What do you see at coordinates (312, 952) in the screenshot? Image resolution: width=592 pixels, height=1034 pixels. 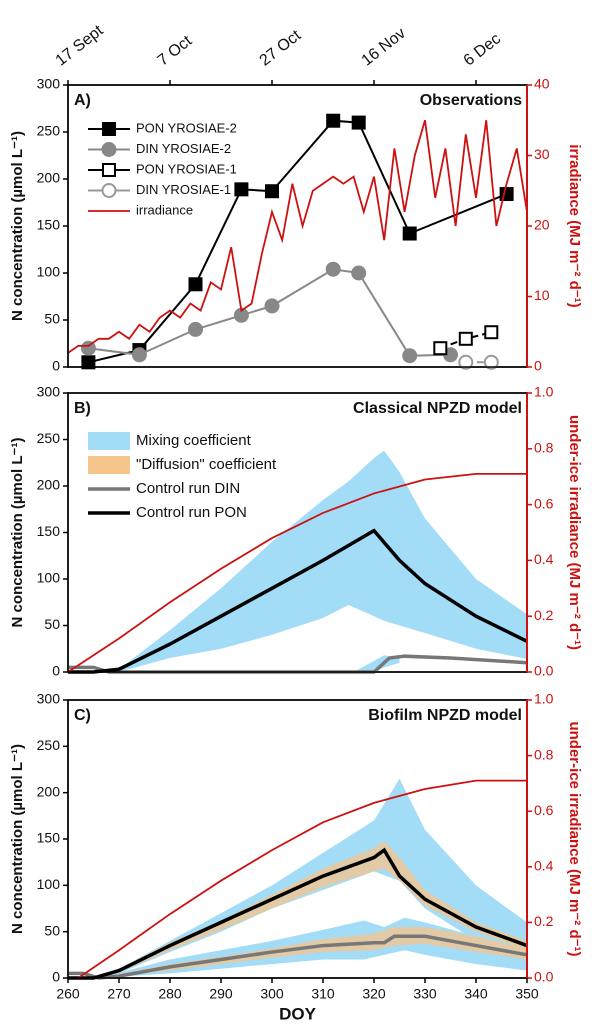 I see `band` at bounding box center [312, 952].